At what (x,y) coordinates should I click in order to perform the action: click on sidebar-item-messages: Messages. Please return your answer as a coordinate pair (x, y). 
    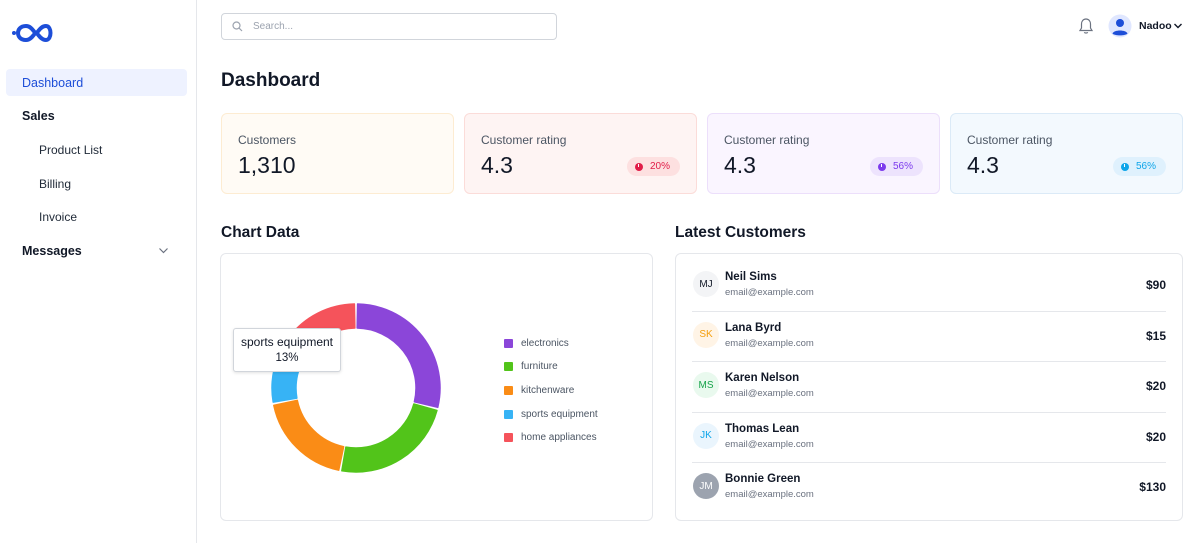
    Looking at the image, I should click on (96, 250).